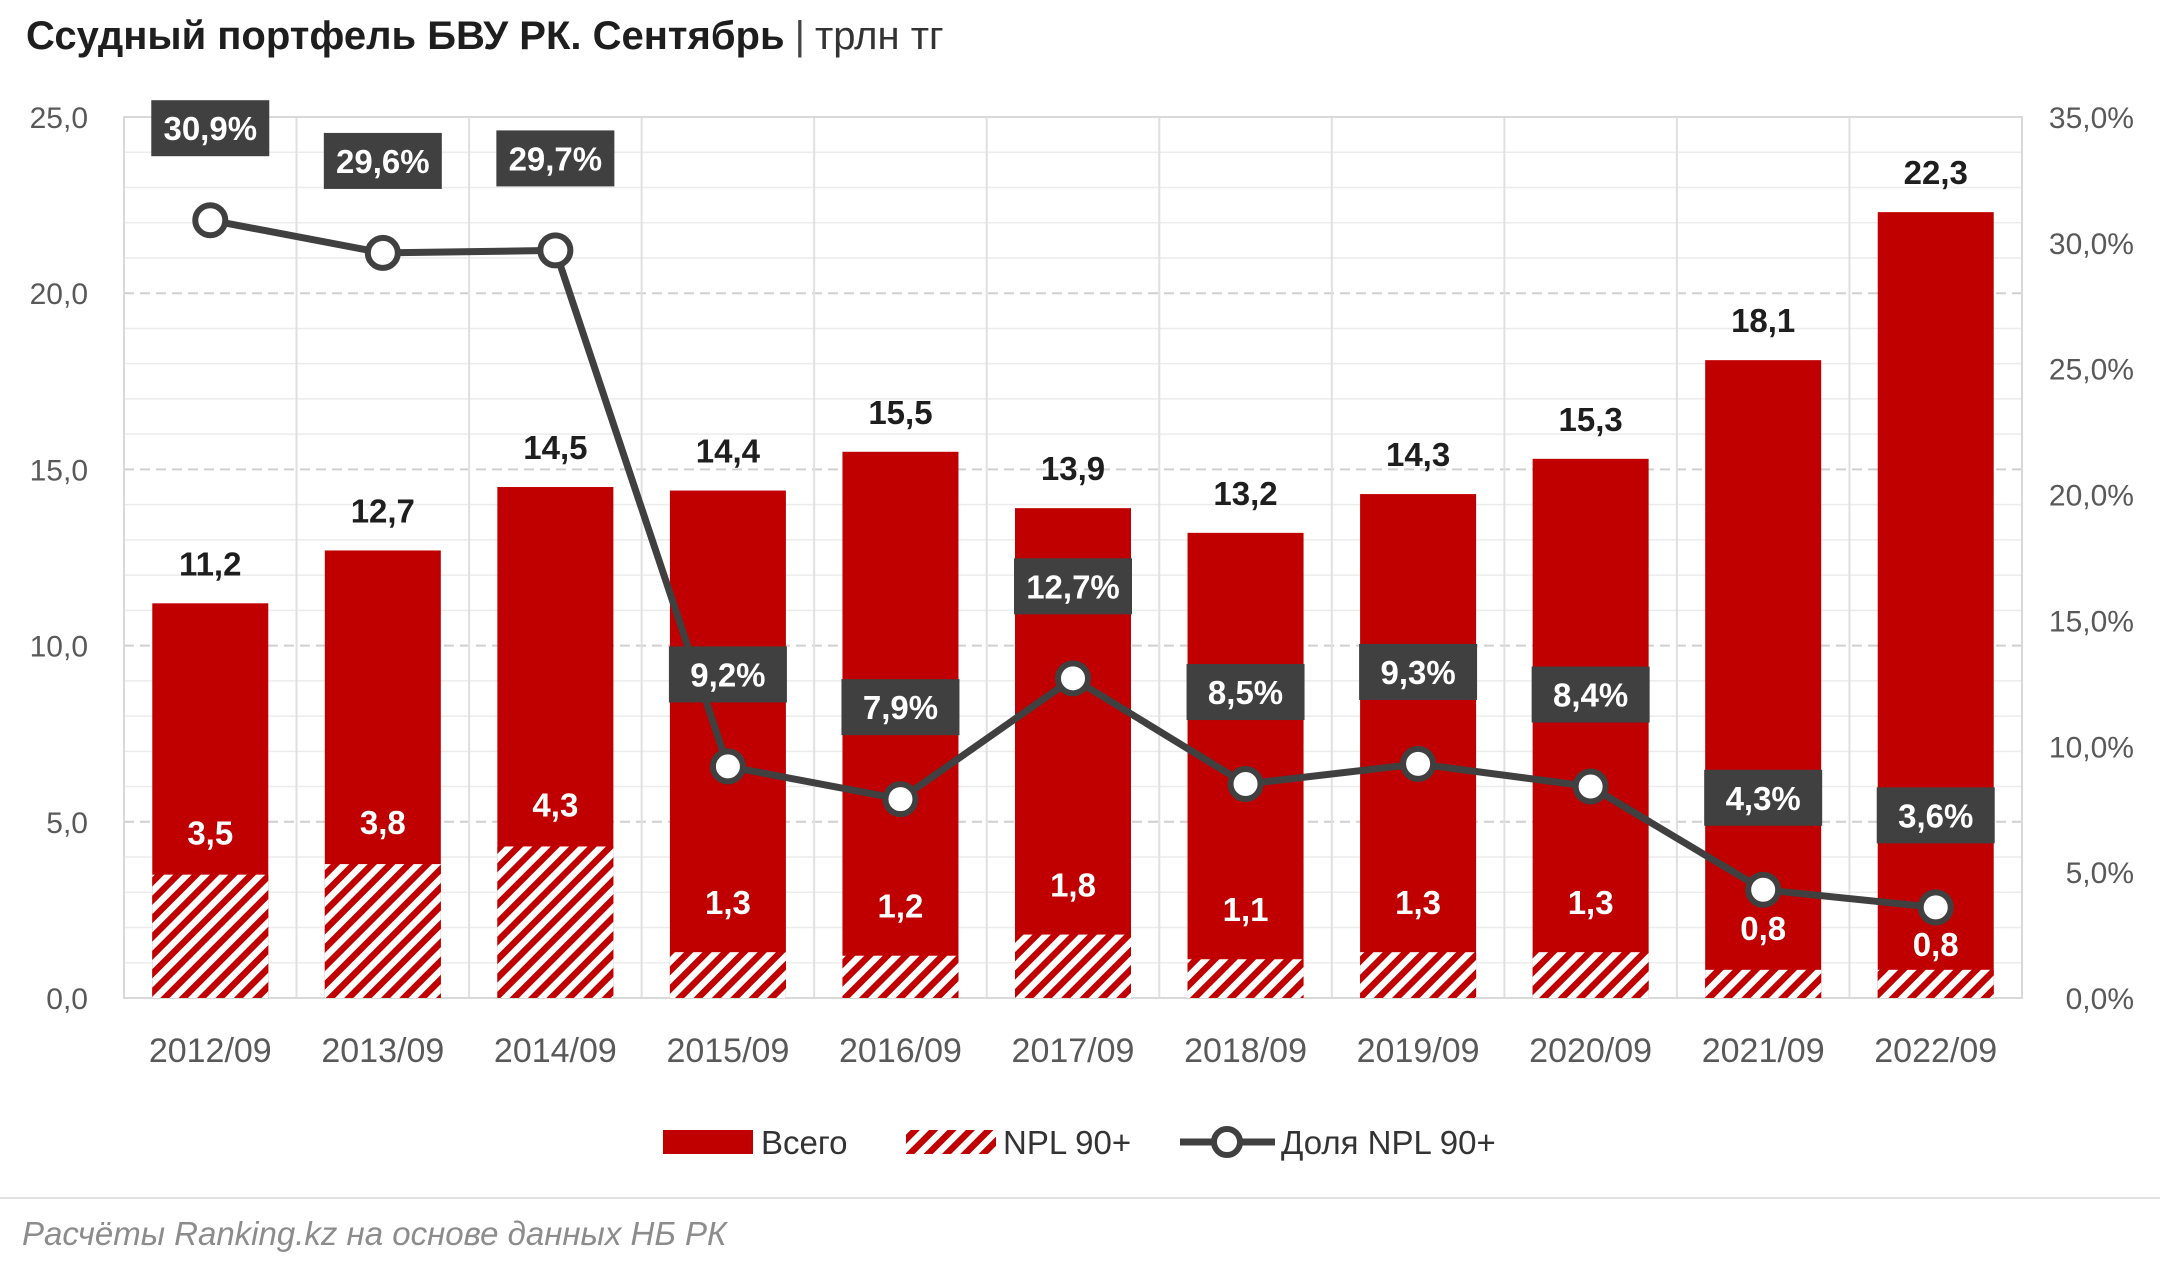 The width and height of the screenshot is (2160, 1279). I want to click on legend-label-total: Всего, so click(804, 1142).